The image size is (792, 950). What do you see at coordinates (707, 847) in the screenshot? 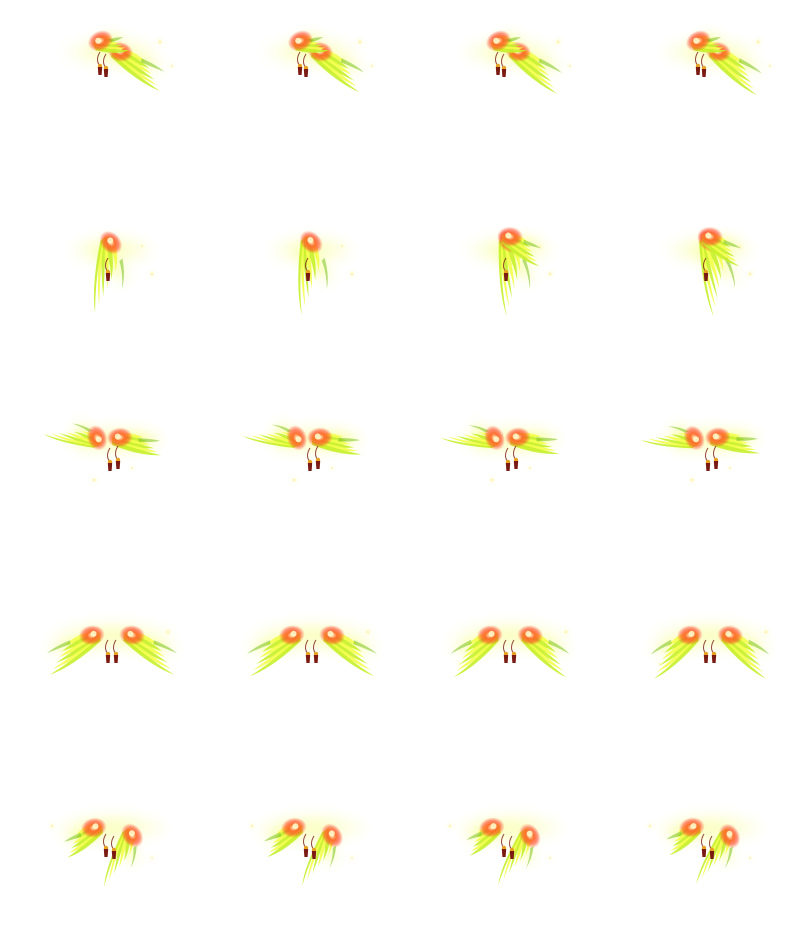
I see `wing-sprite-frame-r5-c4` at bounding box center [707, 847].